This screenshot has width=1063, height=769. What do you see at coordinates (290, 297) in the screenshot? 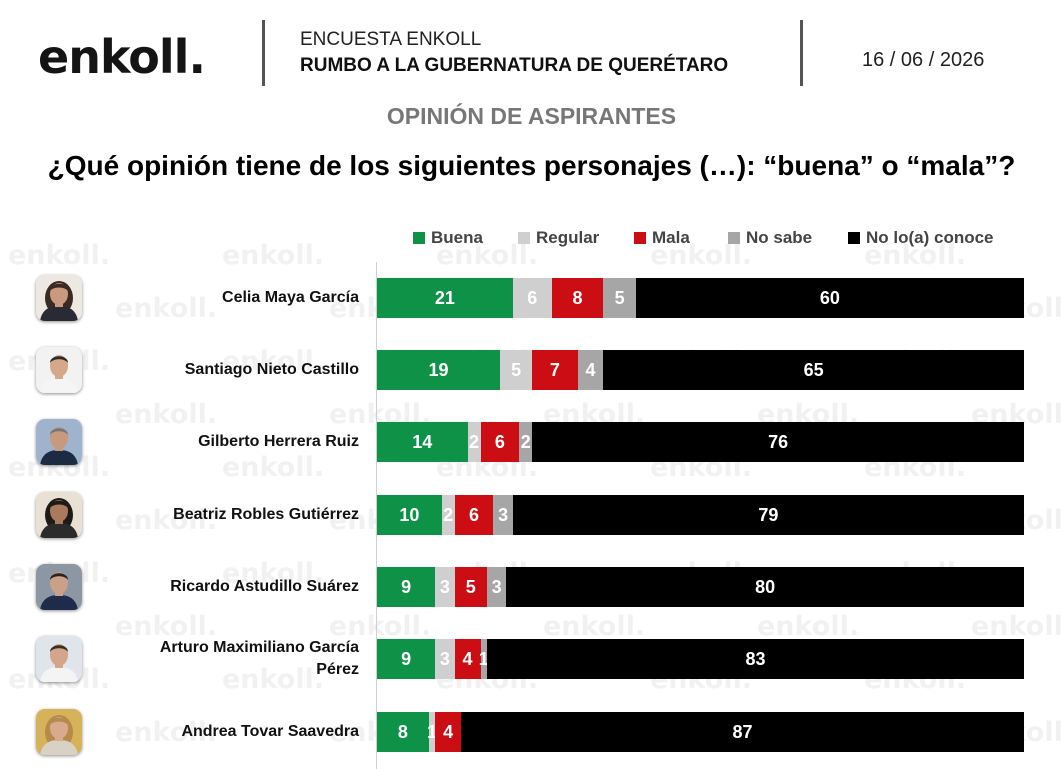
I see `candidate-name: Celia Maya García` at bounding box center [290, 297].